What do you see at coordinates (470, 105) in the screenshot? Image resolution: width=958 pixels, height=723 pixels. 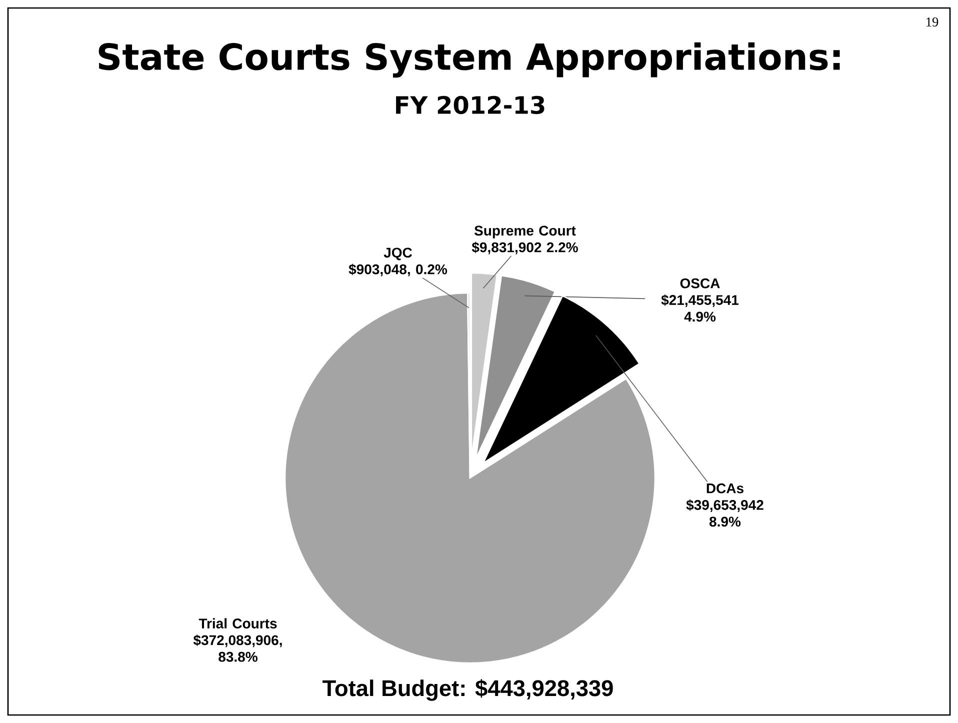 I see `chart-subtitle: FY 2012-13` at bounding box center [470, 105].